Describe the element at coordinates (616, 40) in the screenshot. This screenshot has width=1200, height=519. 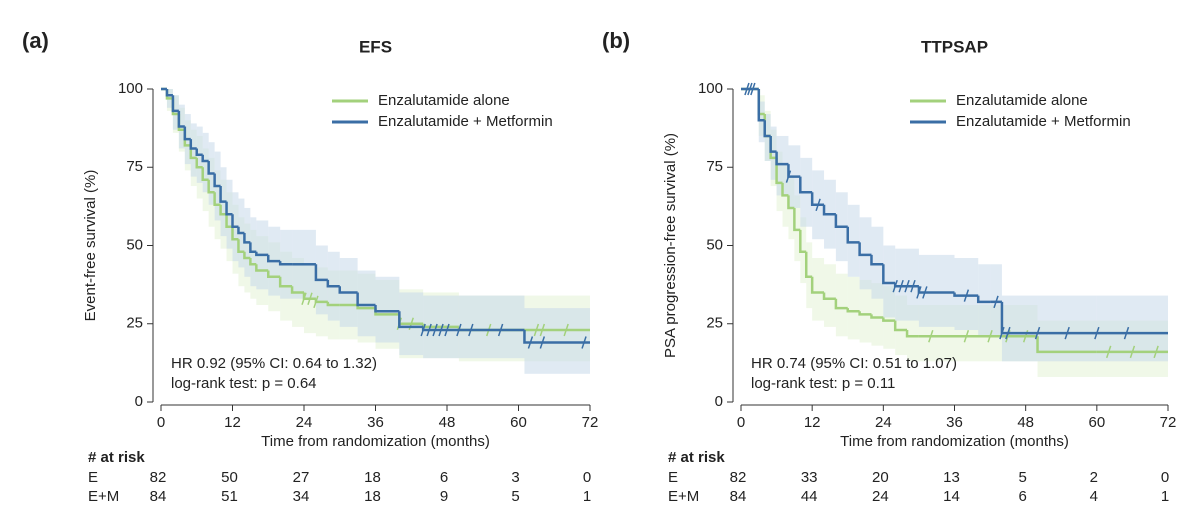
I see `panel-label: (b)` at that location.